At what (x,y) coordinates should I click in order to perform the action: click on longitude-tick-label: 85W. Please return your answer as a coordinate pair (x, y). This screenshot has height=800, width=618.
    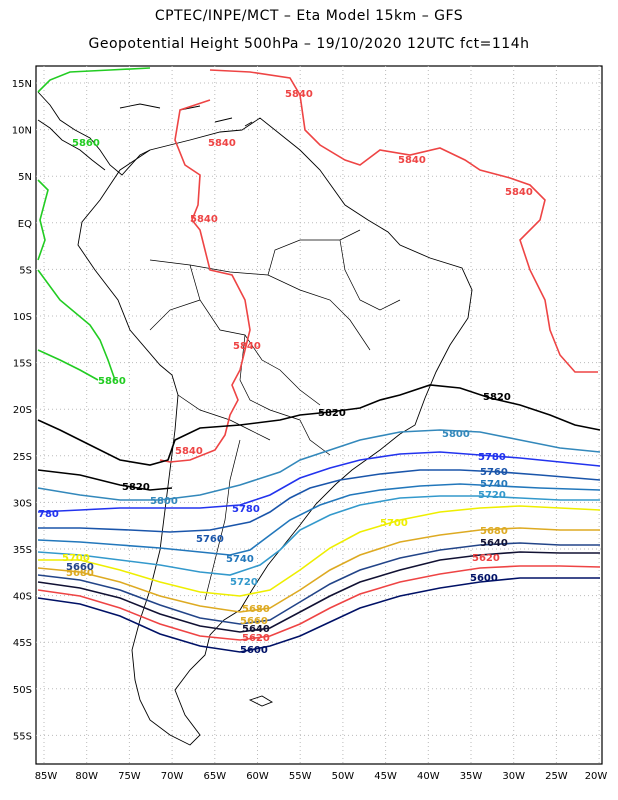
    Looking at the image, I should click on (46, 776).